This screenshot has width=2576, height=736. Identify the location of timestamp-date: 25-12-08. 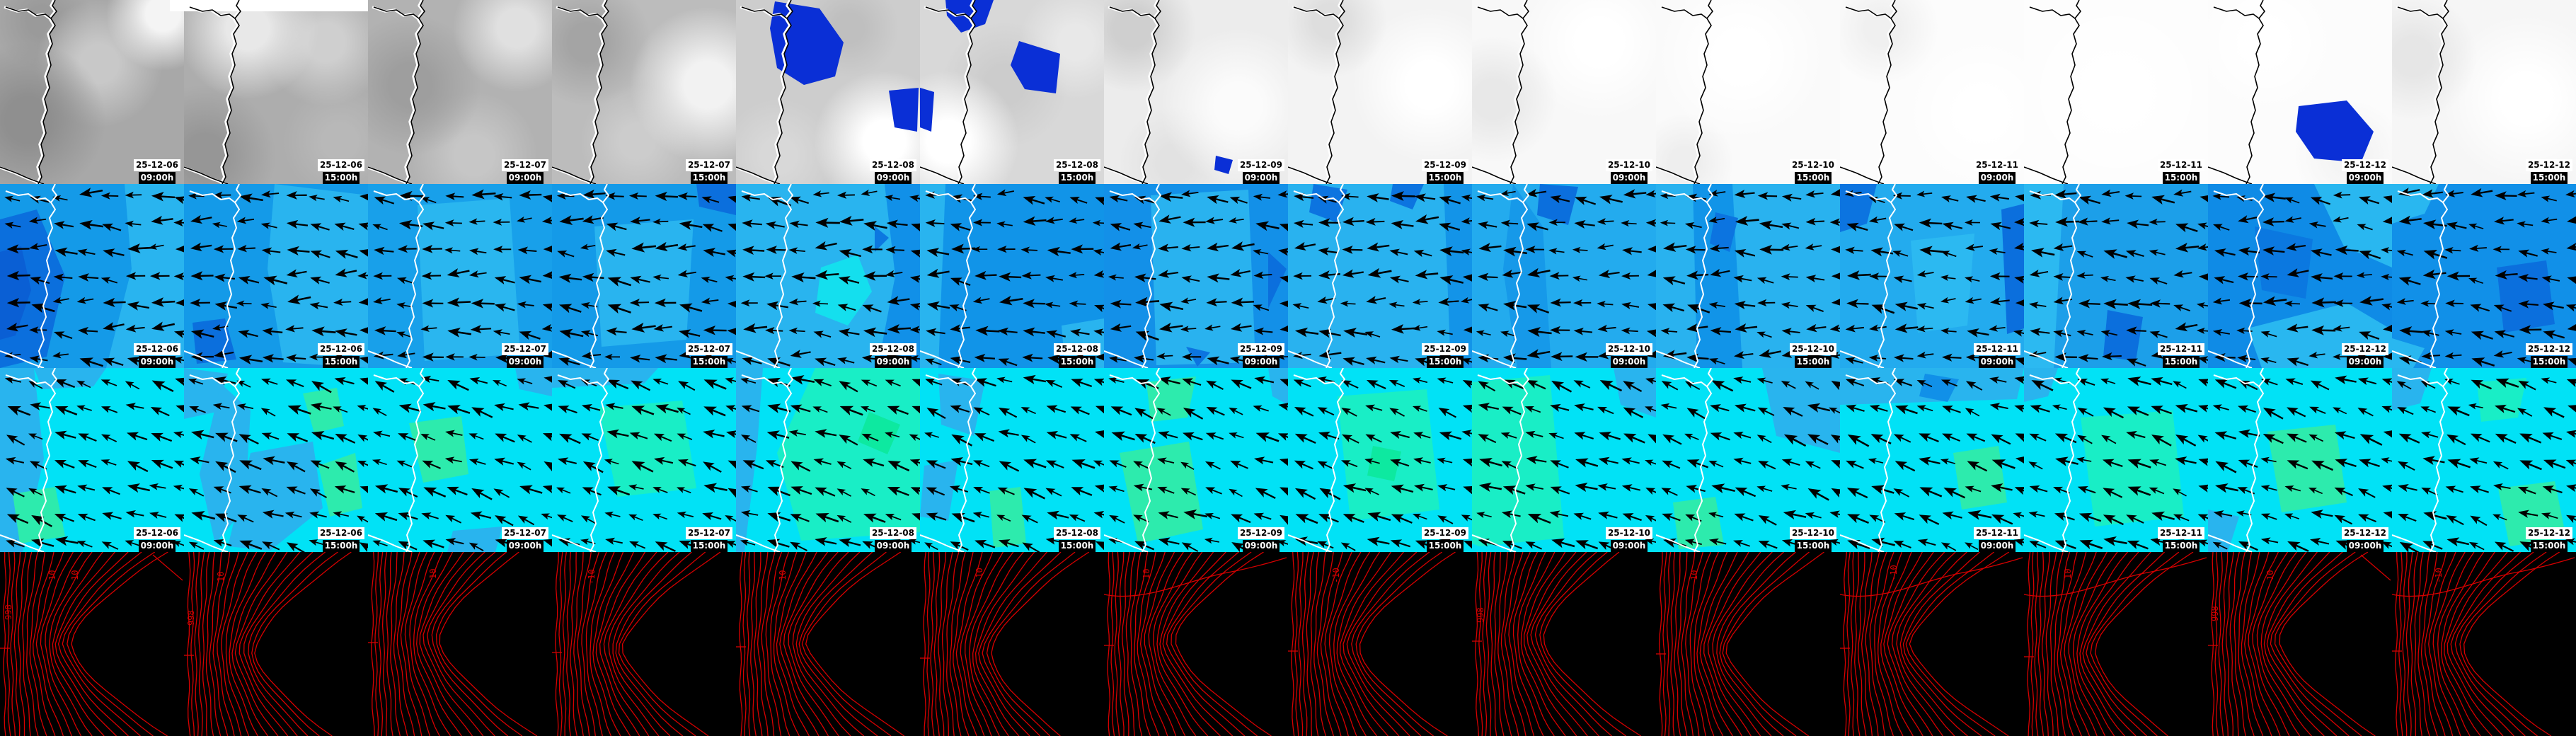
(1077, 533).